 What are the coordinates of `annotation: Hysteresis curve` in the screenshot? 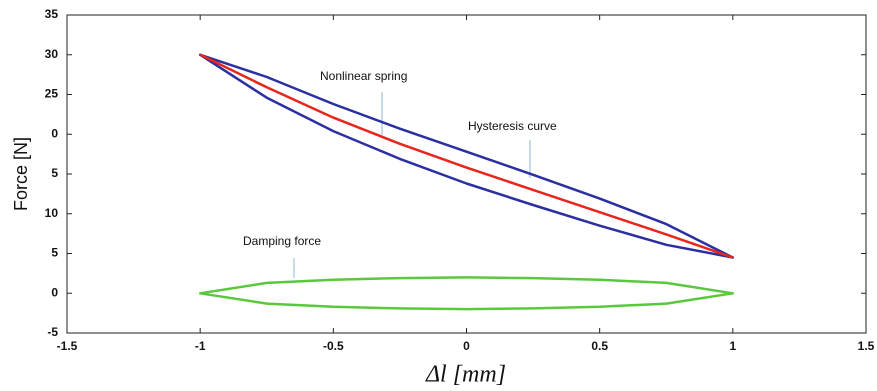 It's located at (512, 126).